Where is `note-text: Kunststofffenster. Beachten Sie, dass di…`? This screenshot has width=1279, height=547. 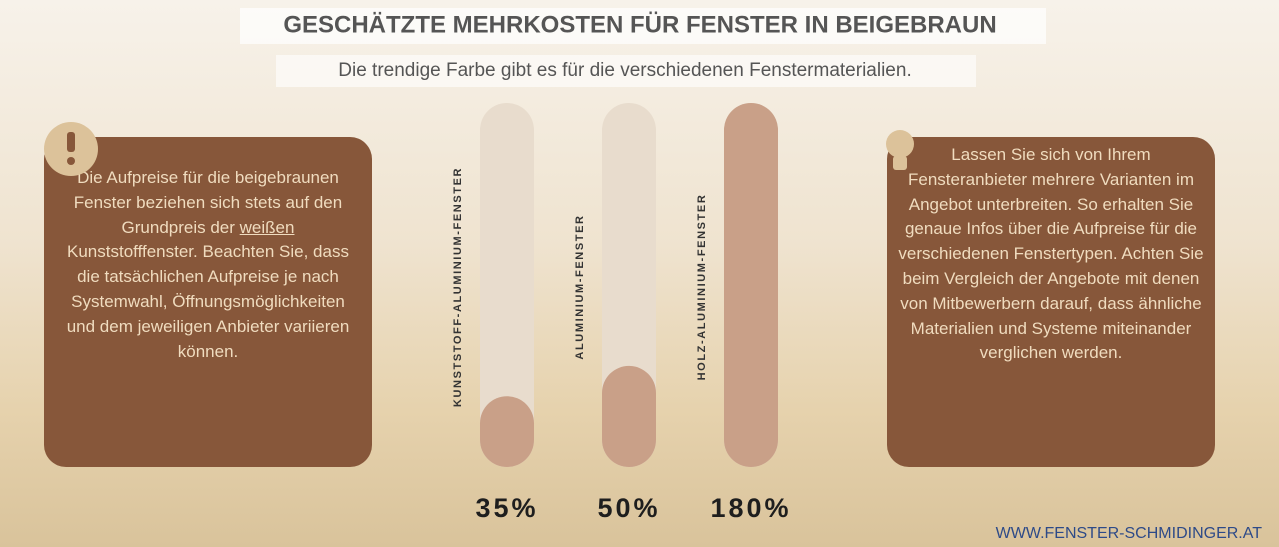
note-text: Kunststofffenster. Beachten Sie, dass di… is located at coordinates (208, 301).